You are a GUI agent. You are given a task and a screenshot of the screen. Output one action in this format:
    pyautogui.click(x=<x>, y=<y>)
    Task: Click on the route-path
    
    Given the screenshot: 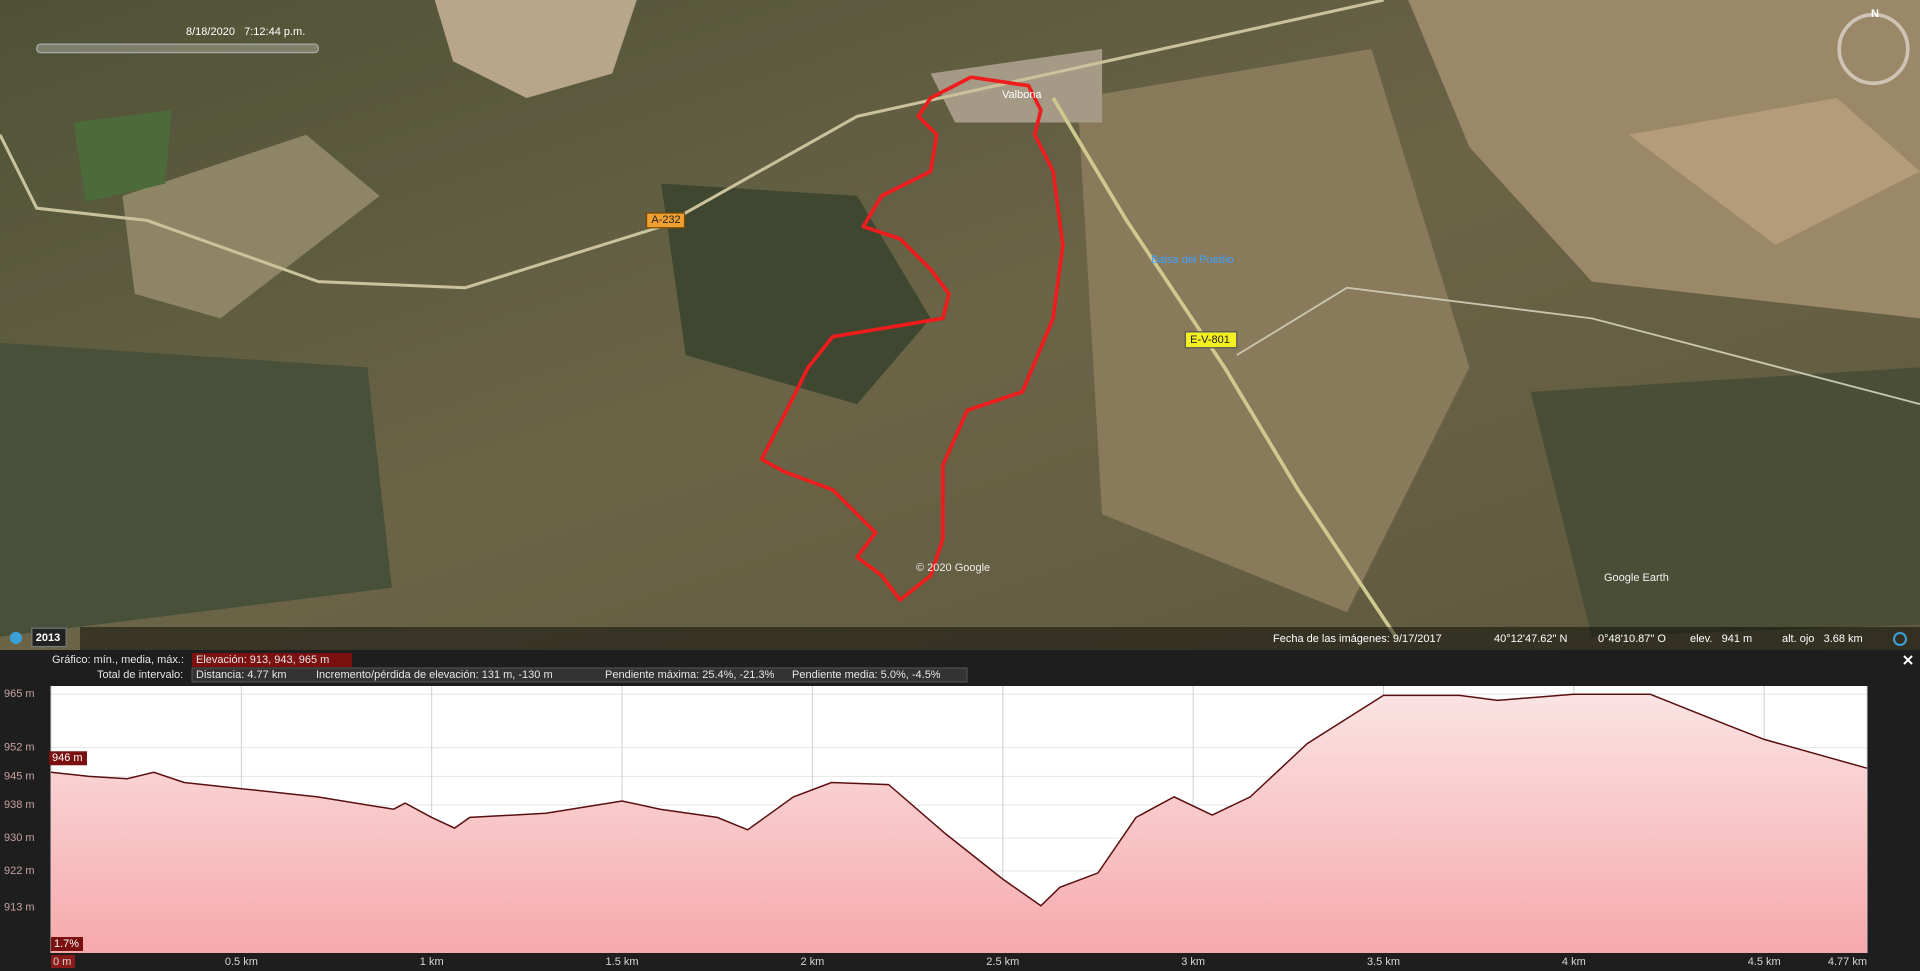 What is the action you would take?
    pyautogui.click(x=912, y=338)
    